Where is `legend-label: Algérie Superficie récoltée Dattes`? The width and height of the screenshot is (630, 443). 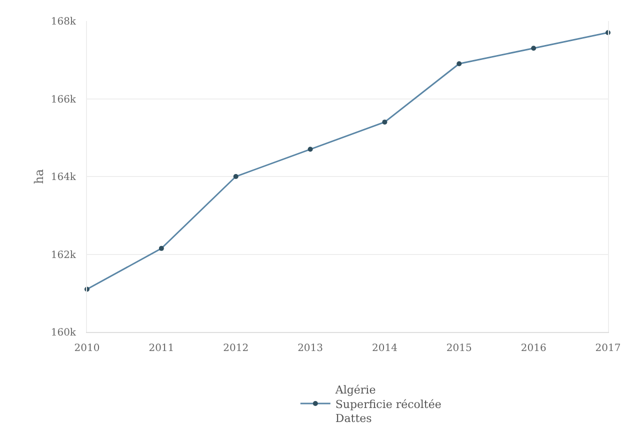
legend-label: Algérie Superficie récoltée Dattes is located at coordinates (388, 404).